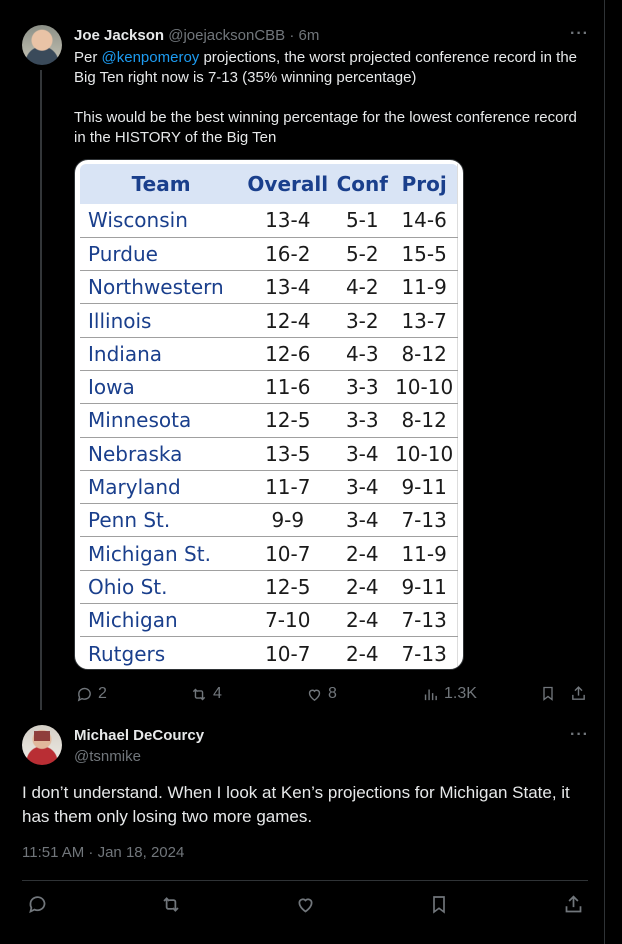 The height and width of the screenshot is (944, 622). What do you see at coordinates (362, 354) in the screenshot?
I see `cell-conf: 4-3` at bounding box center [362, 354].